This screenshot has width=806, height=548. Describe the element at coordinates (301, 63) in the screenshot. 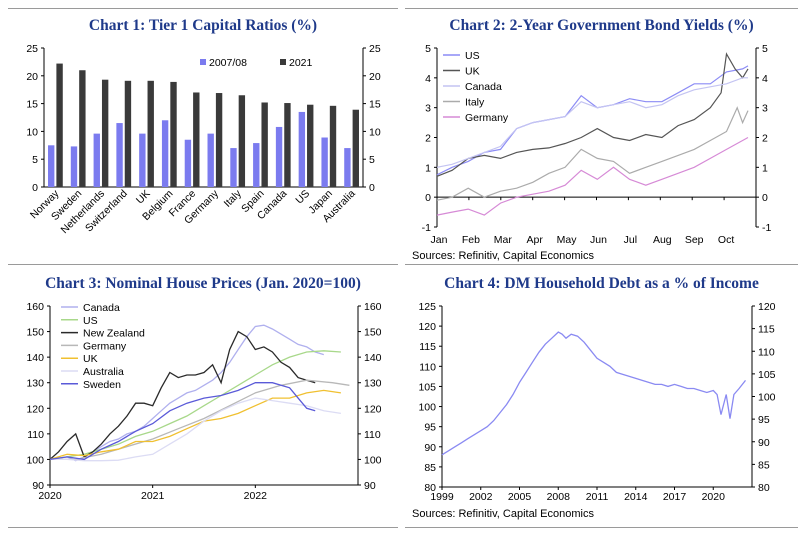

I see `chart1-legend-label: 2021` at that location.